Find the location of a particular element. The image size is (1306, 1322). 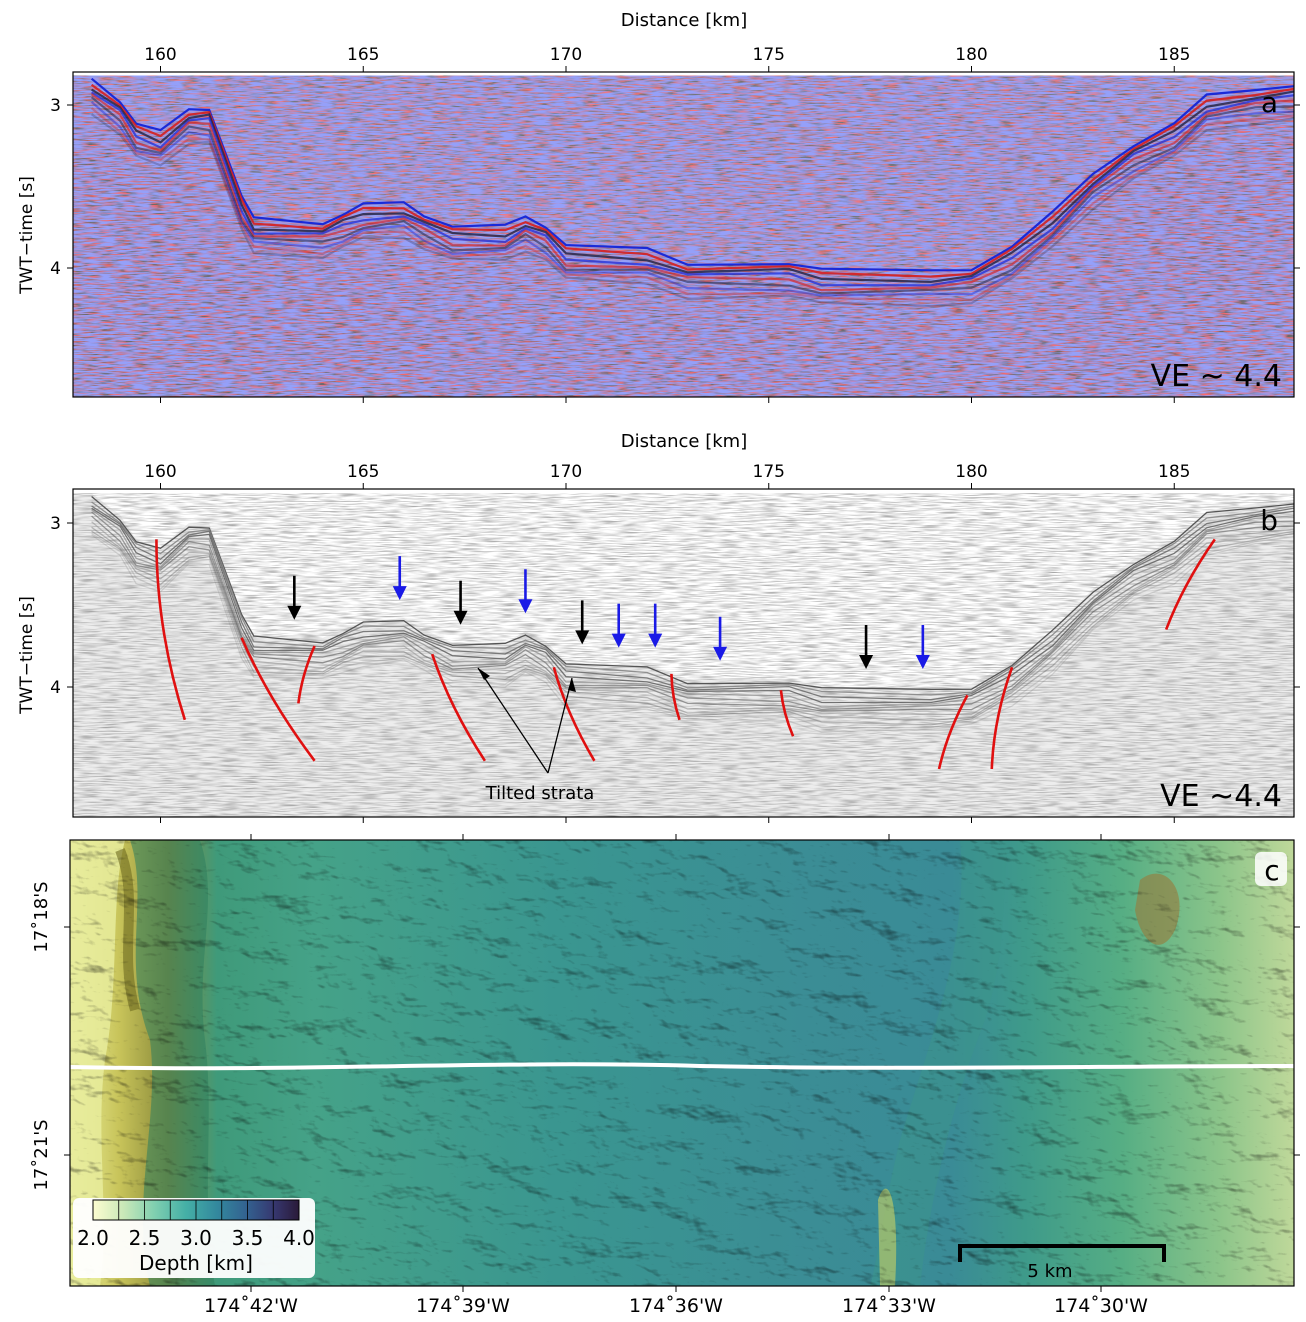

colorbar-tick-label: 3.0 is located at coordinates (196, 1238).